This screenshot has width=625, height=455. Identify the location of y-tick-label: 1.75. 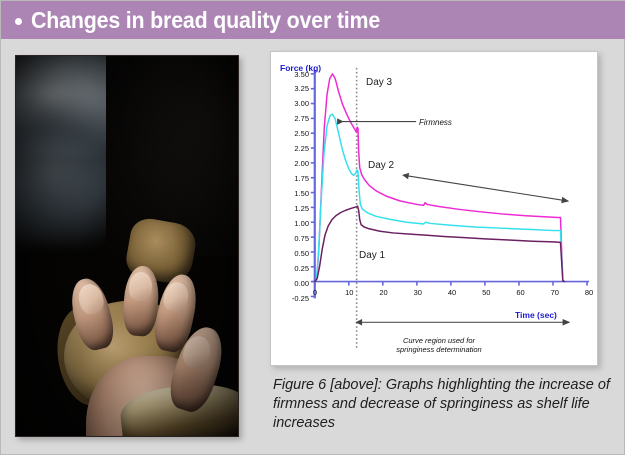
(301, 179).